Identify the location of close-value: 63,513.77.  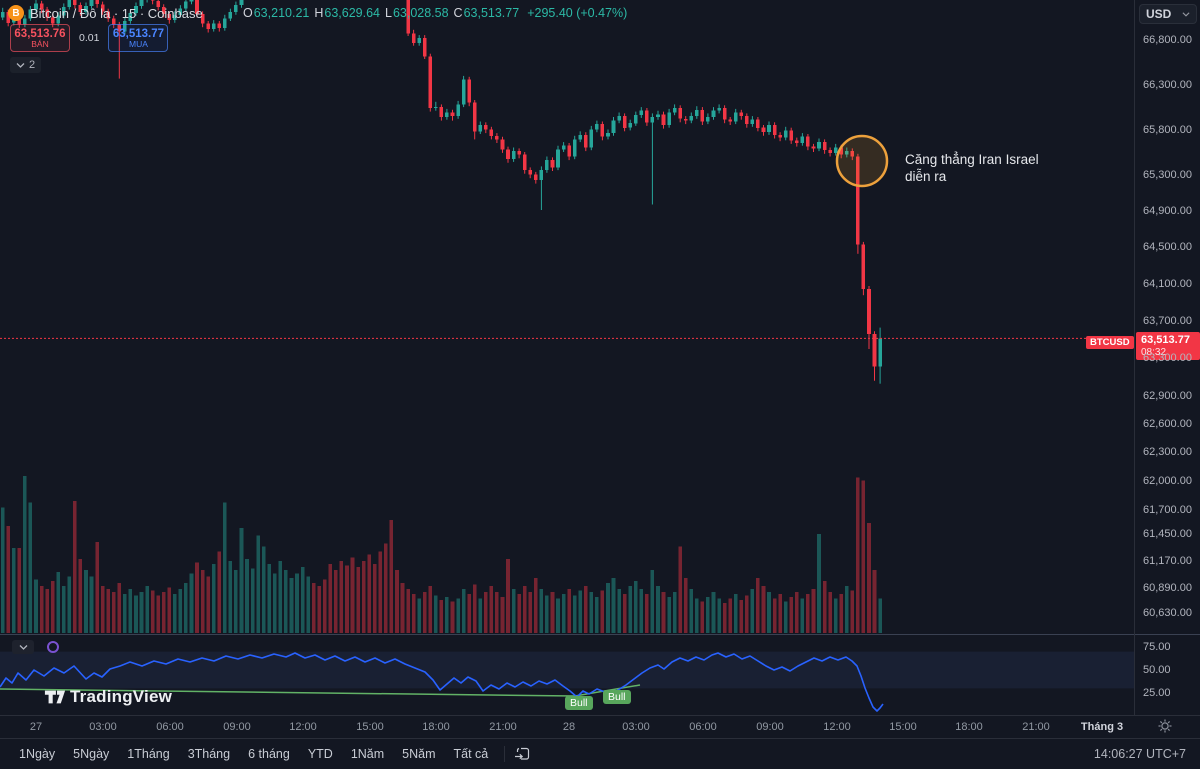
(491, 13).